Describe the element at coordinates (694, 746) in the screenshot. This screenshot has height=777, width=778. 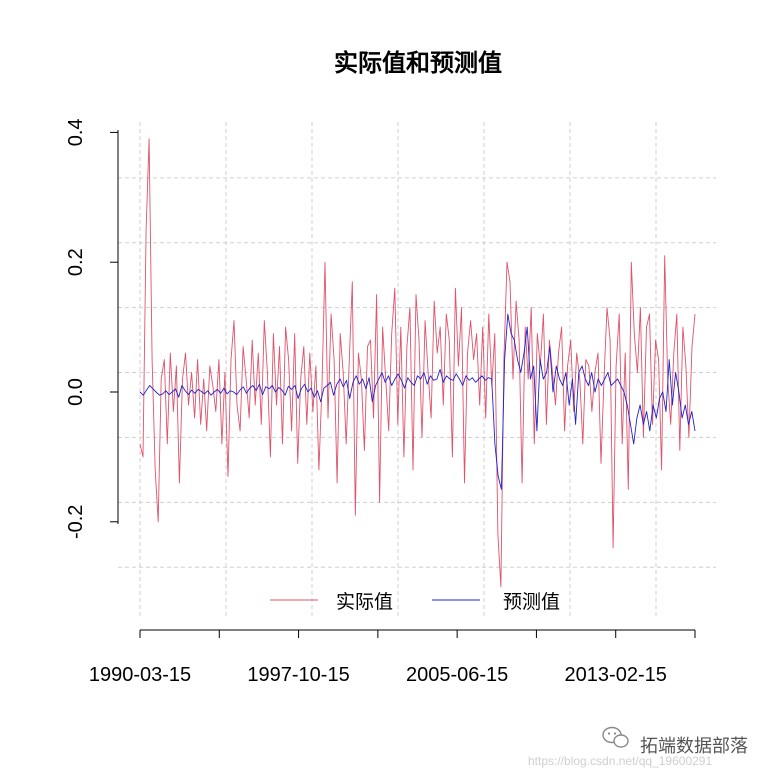
I see `watermark-brand: 拓端数据部落` at that location.